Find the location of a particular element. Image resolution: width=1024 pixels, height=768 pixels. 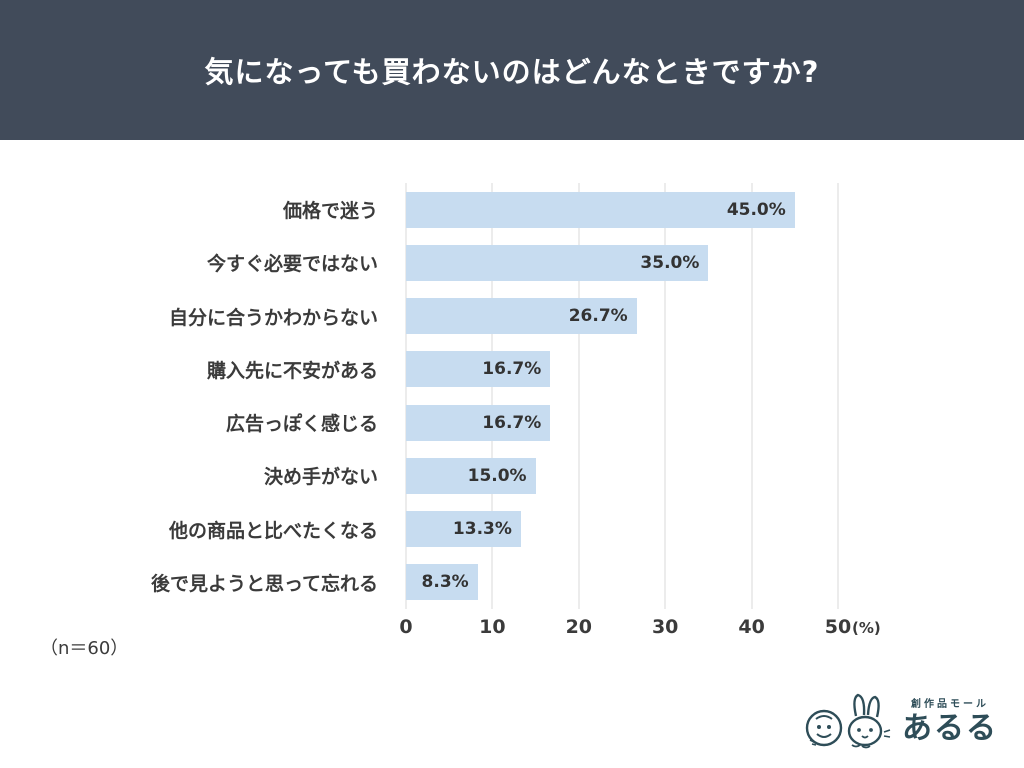

bar-row: 8.3% is located at coordinates (622, 582).